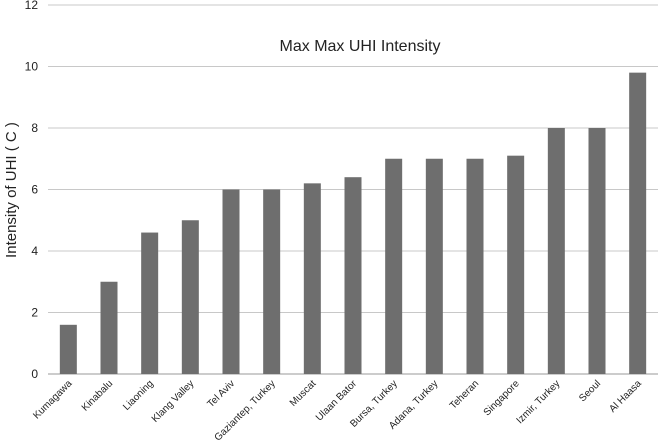 The width and height of the screenshot is (663, 442). Describe the element at coordinates (464, 394) in the screenshot. I see `x-tick-label: Teheran` at that location.